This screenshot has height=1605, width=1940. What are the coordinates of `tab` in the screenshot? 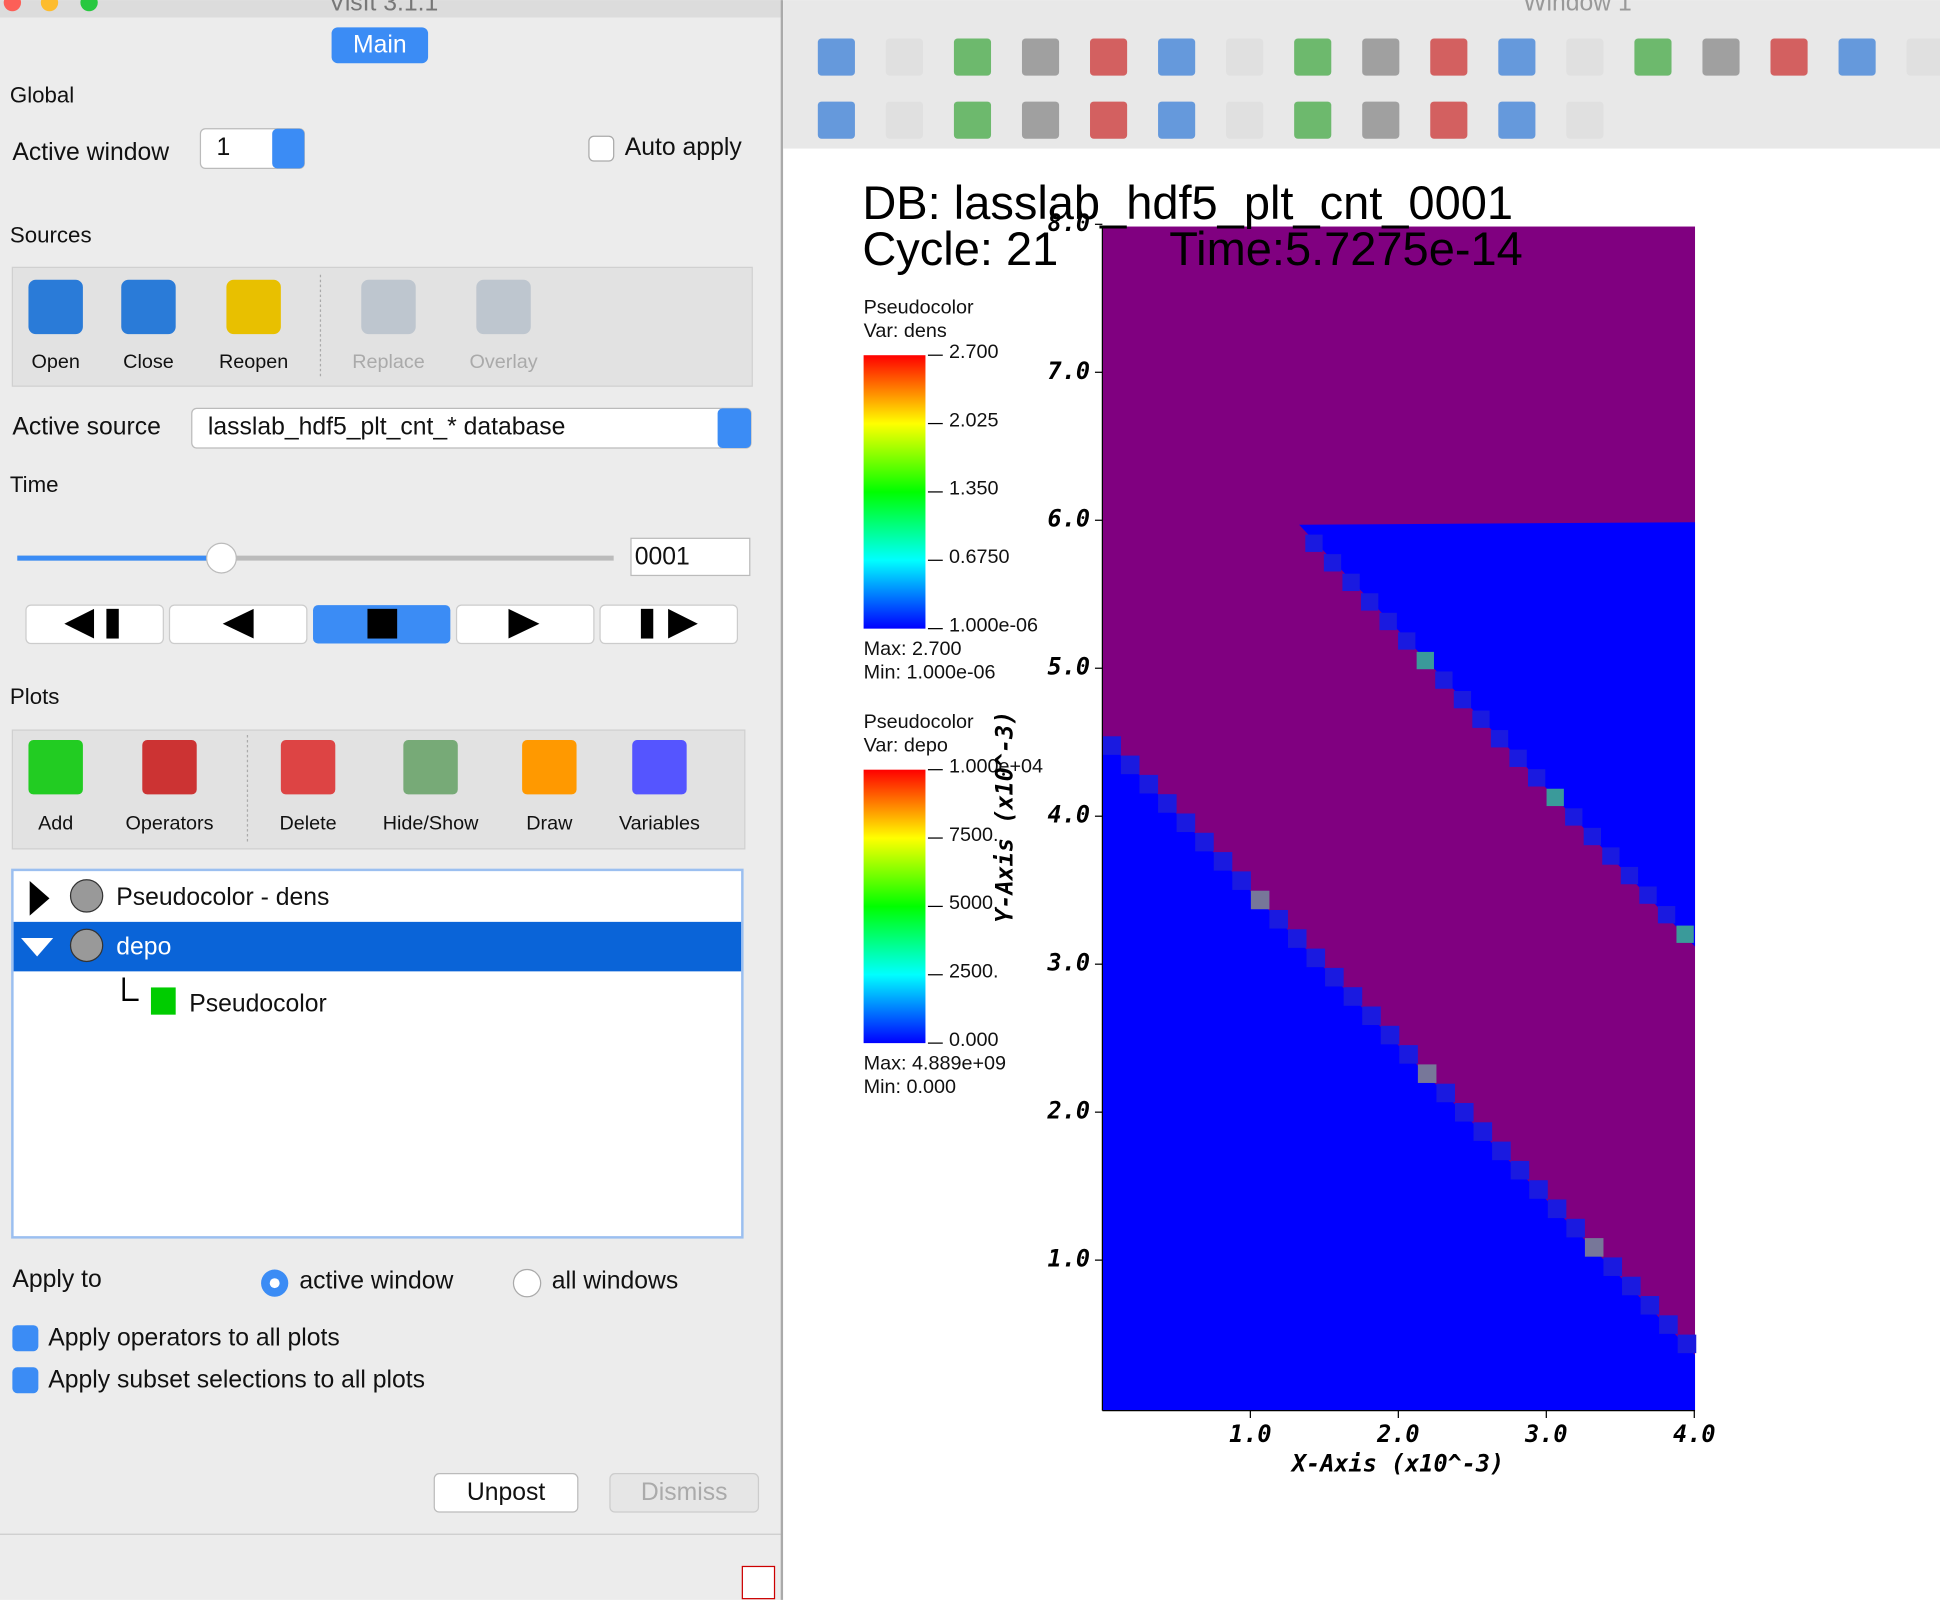 It's located at (380, 45).